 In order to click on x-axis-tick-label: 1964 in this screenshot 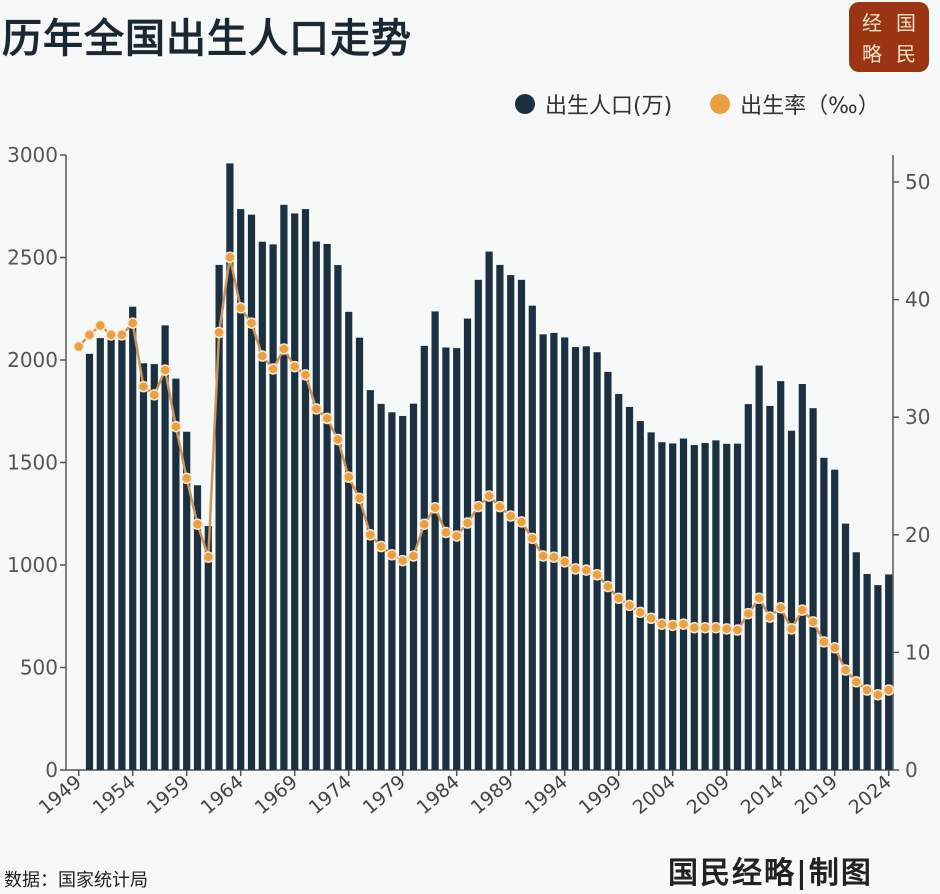, I will do `click(222, 795)`.